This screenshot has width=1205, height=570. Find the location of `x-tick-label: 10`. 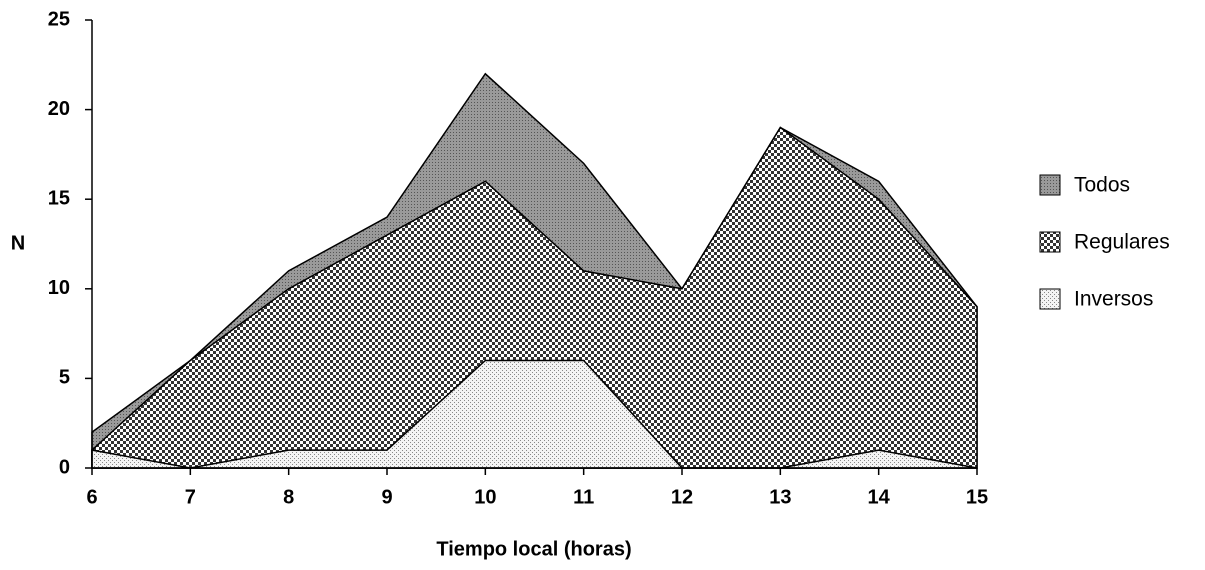

x-tick-label: 10 is located at coordinates (485, 497).